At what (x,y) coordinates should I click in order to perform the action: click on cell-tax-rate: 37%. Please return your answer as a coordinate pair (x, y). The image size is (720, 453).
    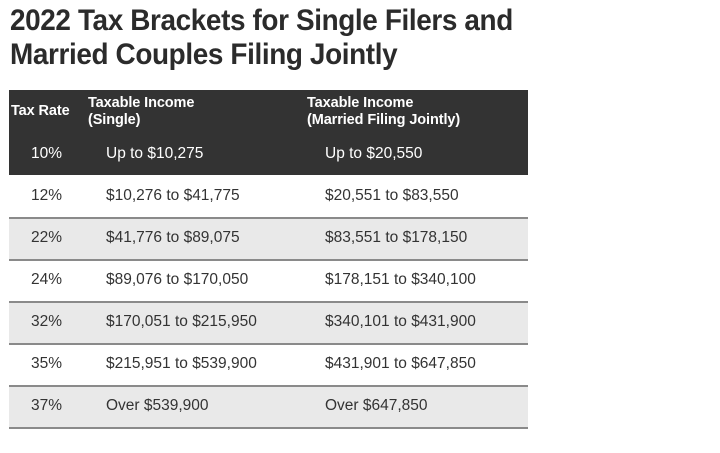
    Looking at the image, I should click on (47, 405).